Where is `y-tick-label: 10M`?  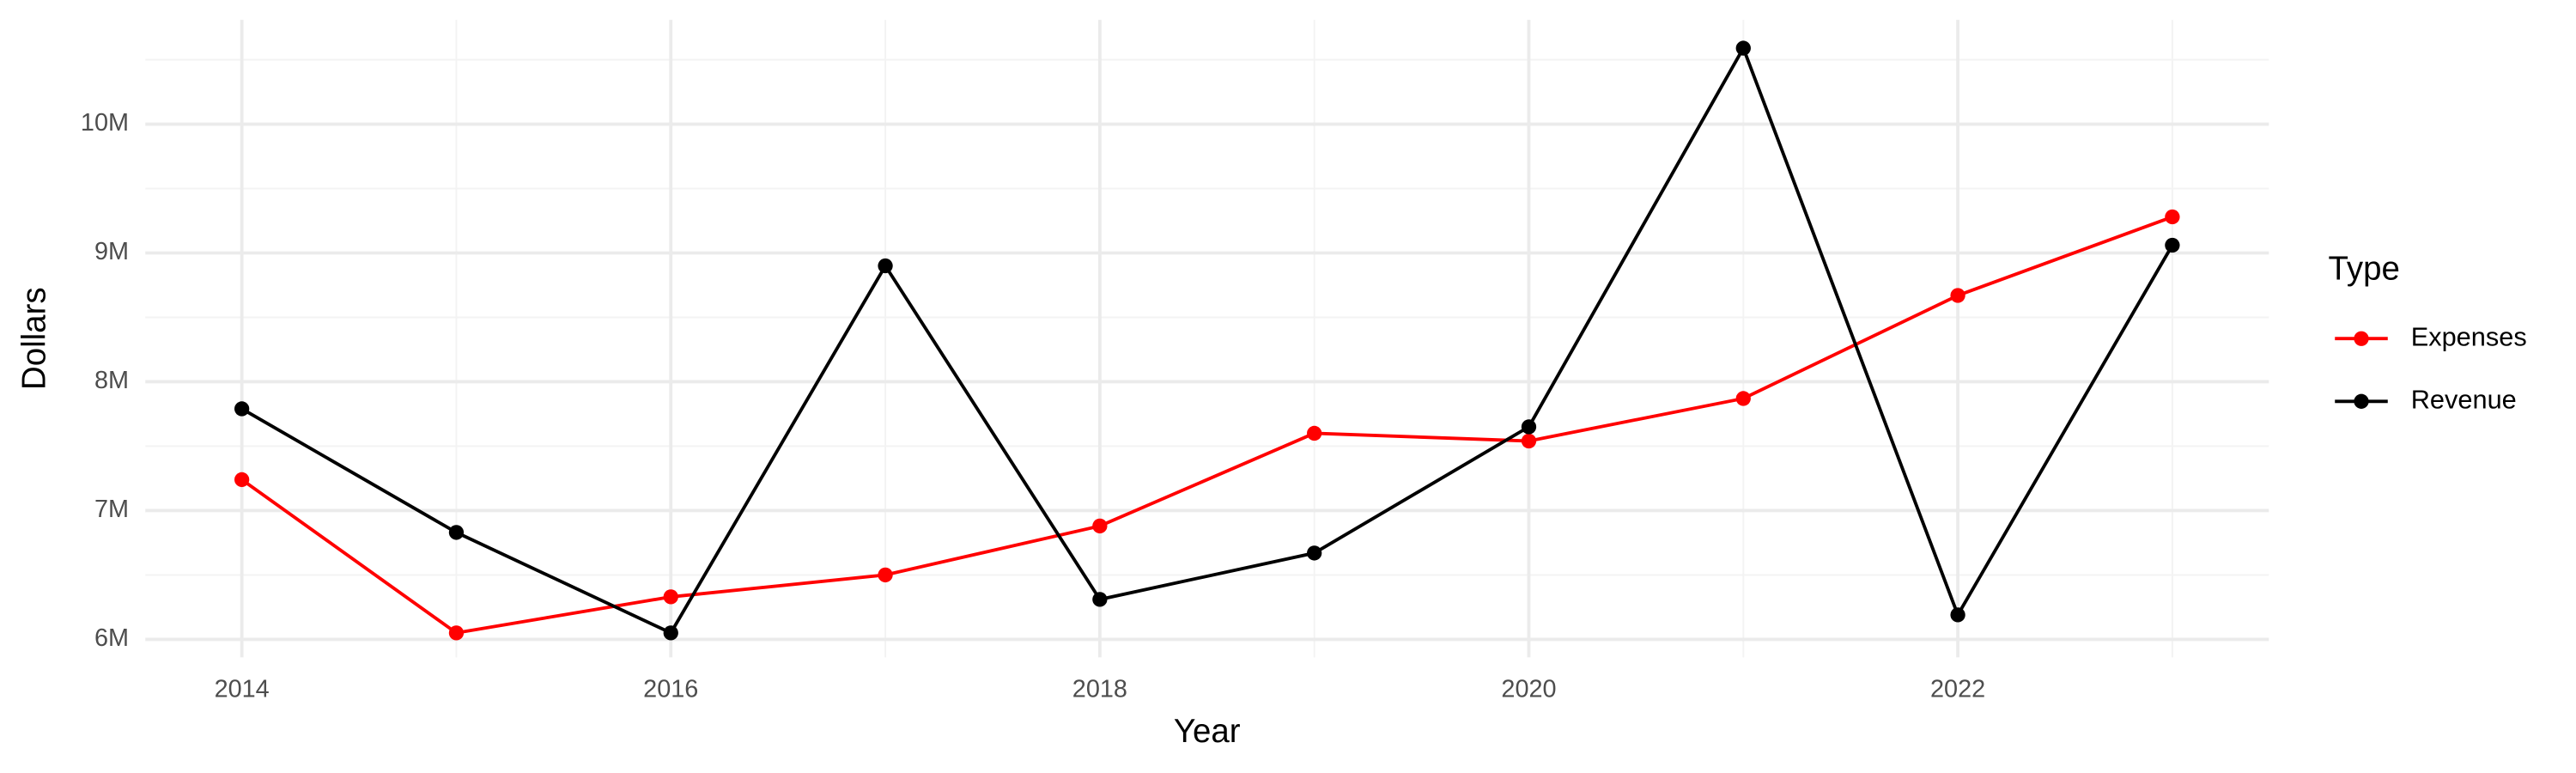 y-tick-label: 10M is located at coordinates (105, 123).